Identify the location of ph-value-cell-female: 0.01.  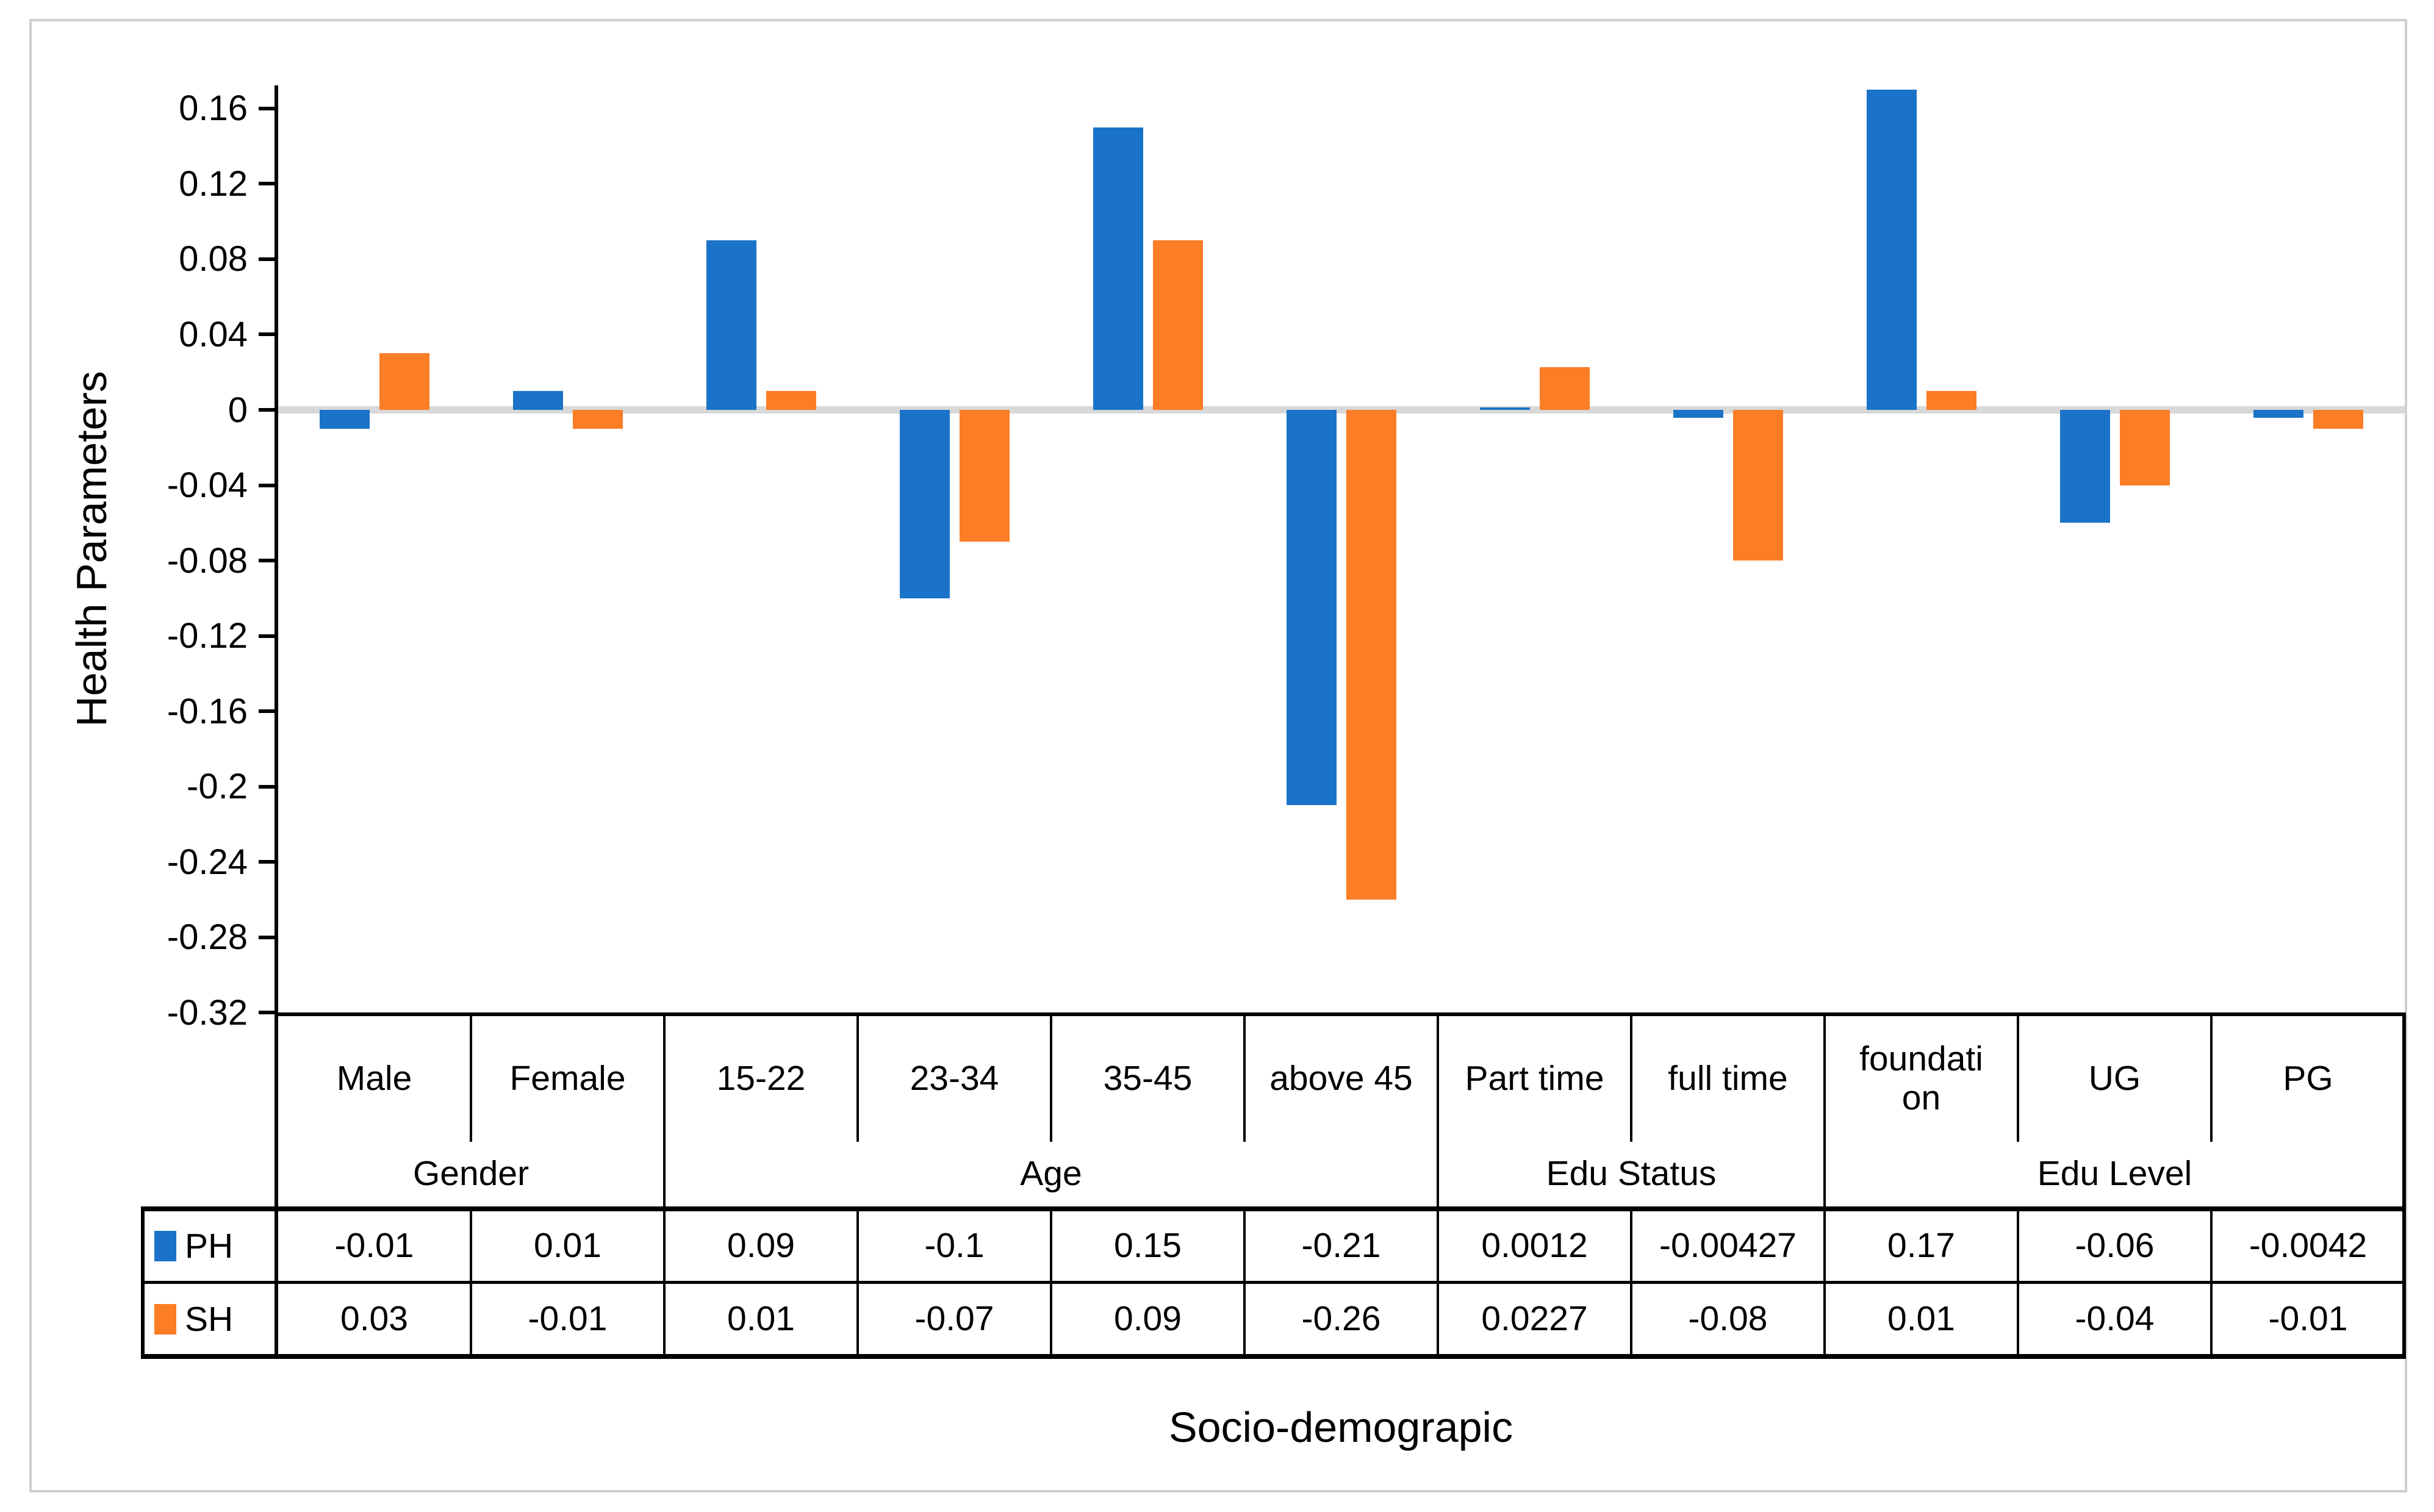
(567, 1246).